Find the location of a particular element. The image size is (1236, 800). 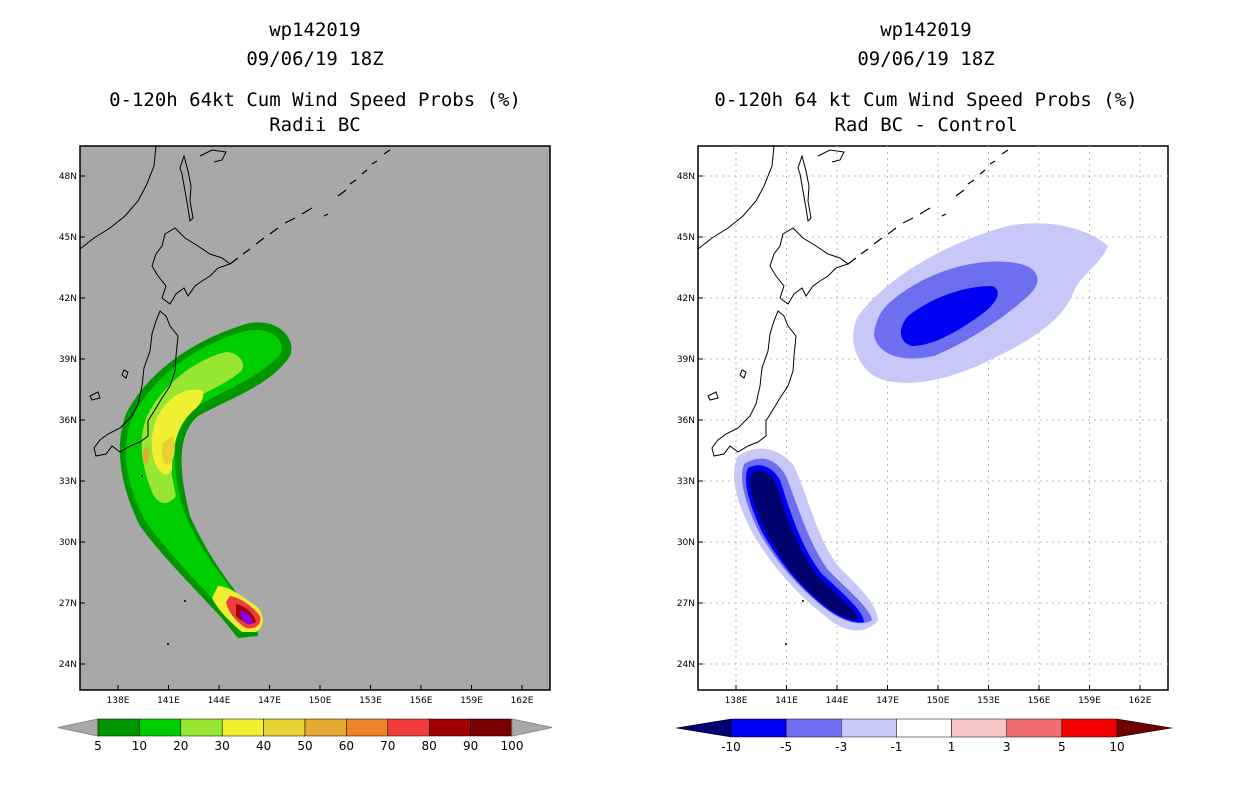

colorbar-label: 90 is located at coordinates (470, 746).